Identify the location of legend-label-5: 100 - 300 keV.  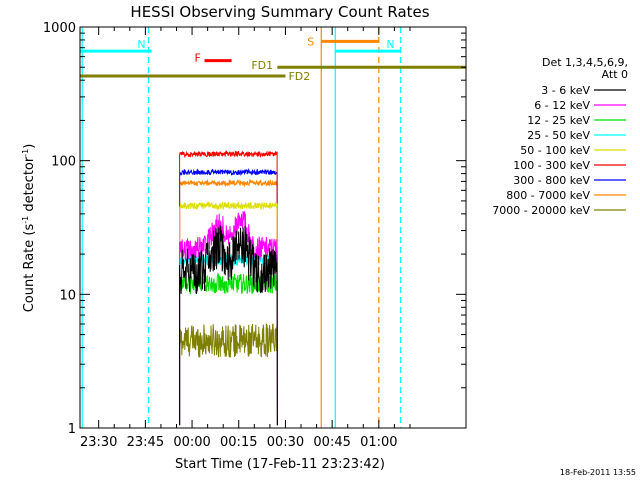
(551, 165).